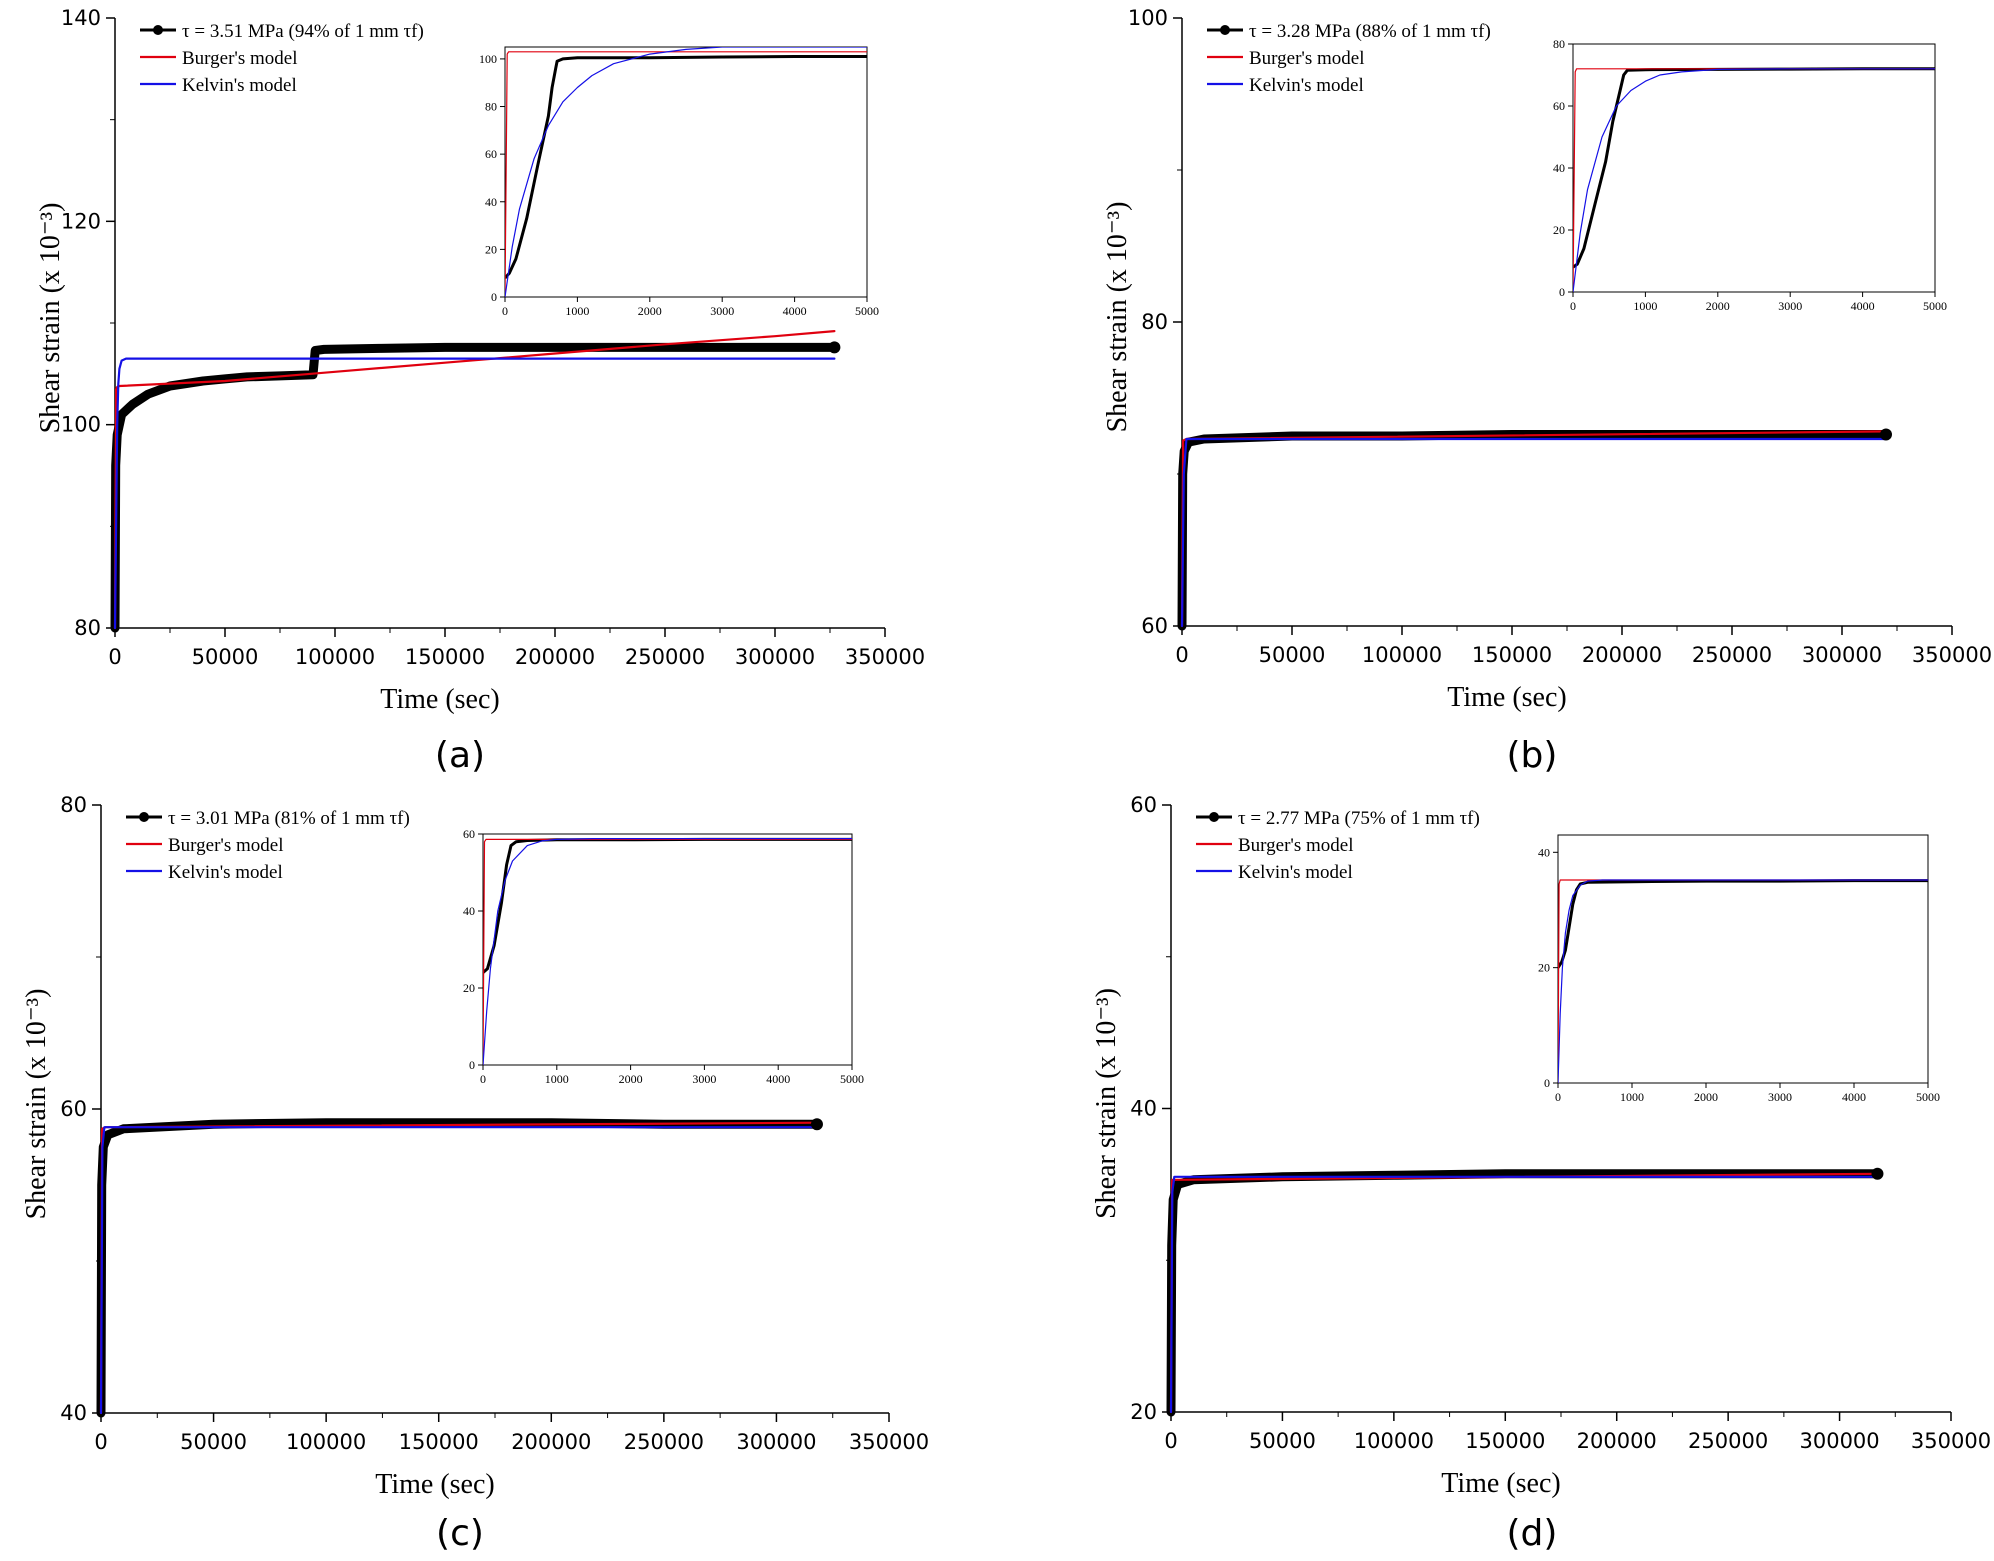  I want to click on data-series-line, so click(1524, 1293).